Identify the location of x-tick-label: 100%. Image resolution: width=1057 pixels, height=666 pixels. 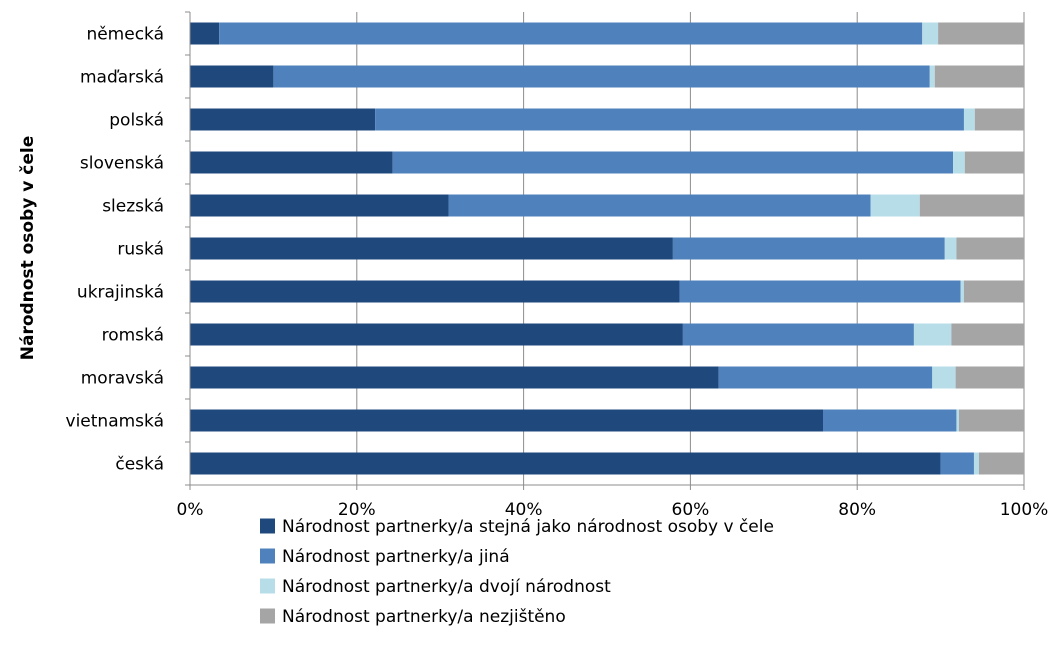
(1024, 510).